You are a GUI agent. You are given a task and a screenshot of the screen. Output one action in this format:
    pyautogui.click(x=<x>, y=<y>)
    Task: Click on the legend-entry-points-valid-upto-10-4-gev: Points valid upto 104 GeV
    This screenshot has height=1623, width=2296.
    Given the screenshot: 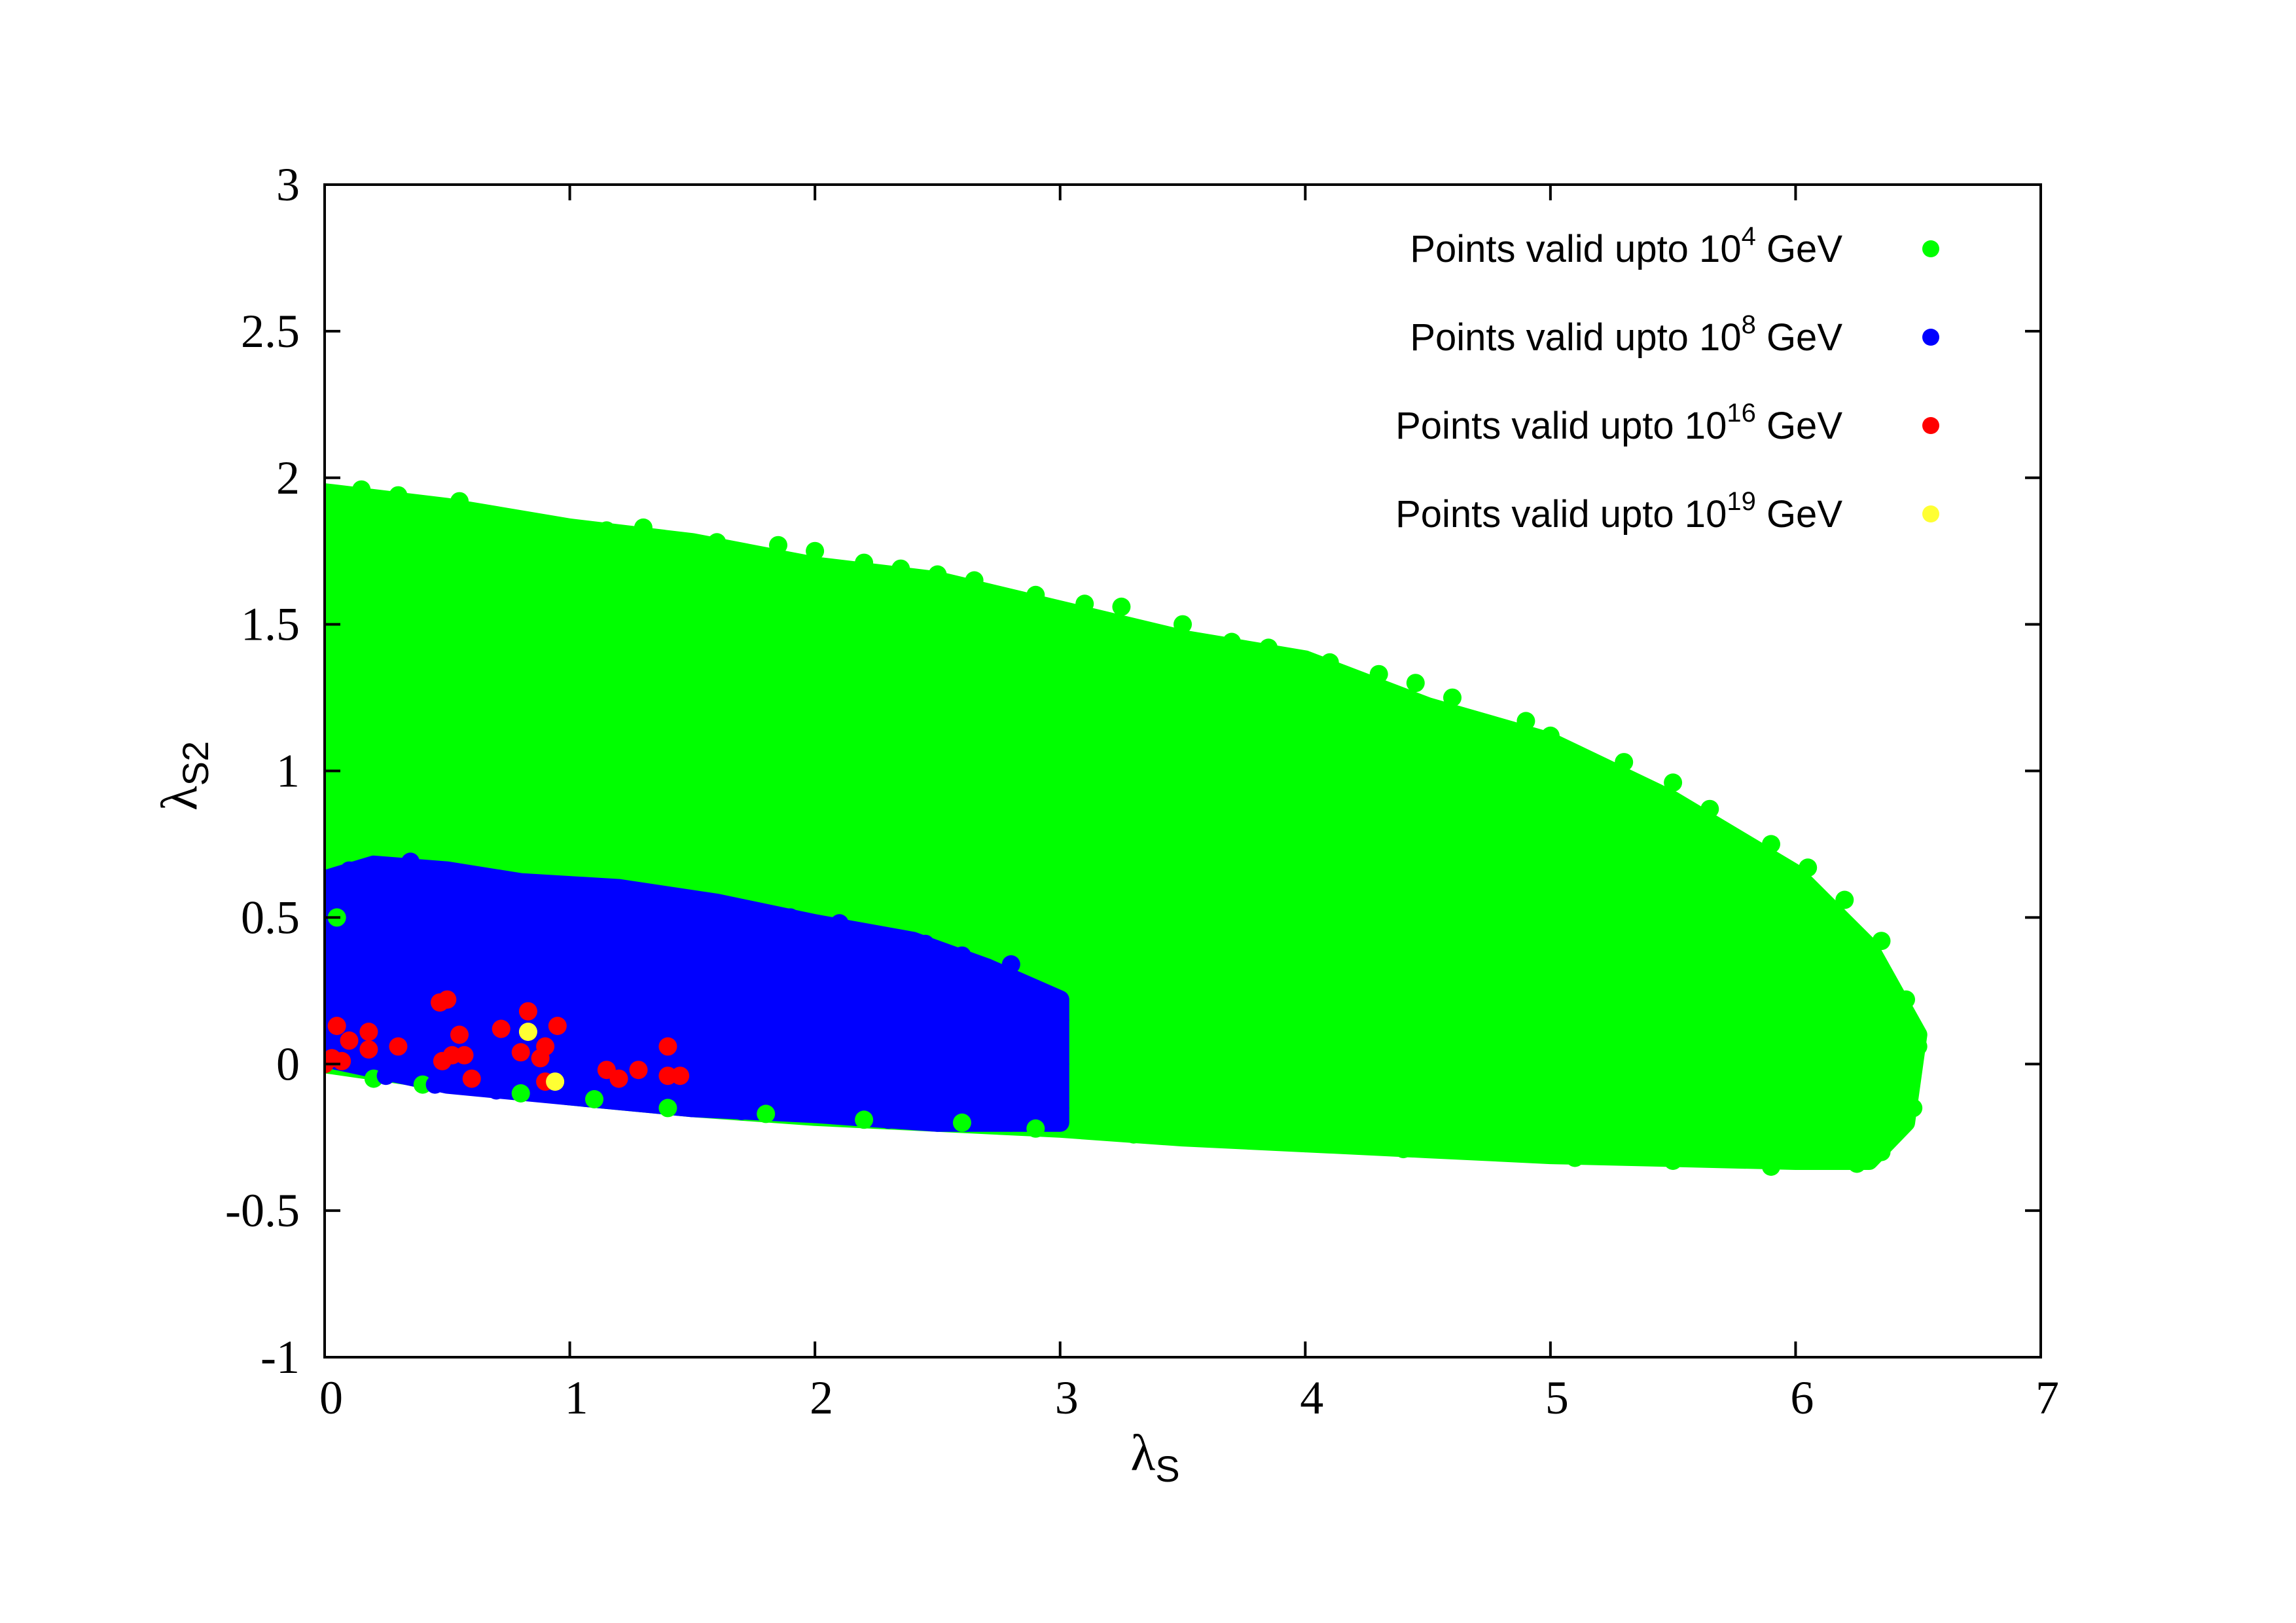 What is the action you would take?
    pyautogui.click(x=1674, y=246)
    